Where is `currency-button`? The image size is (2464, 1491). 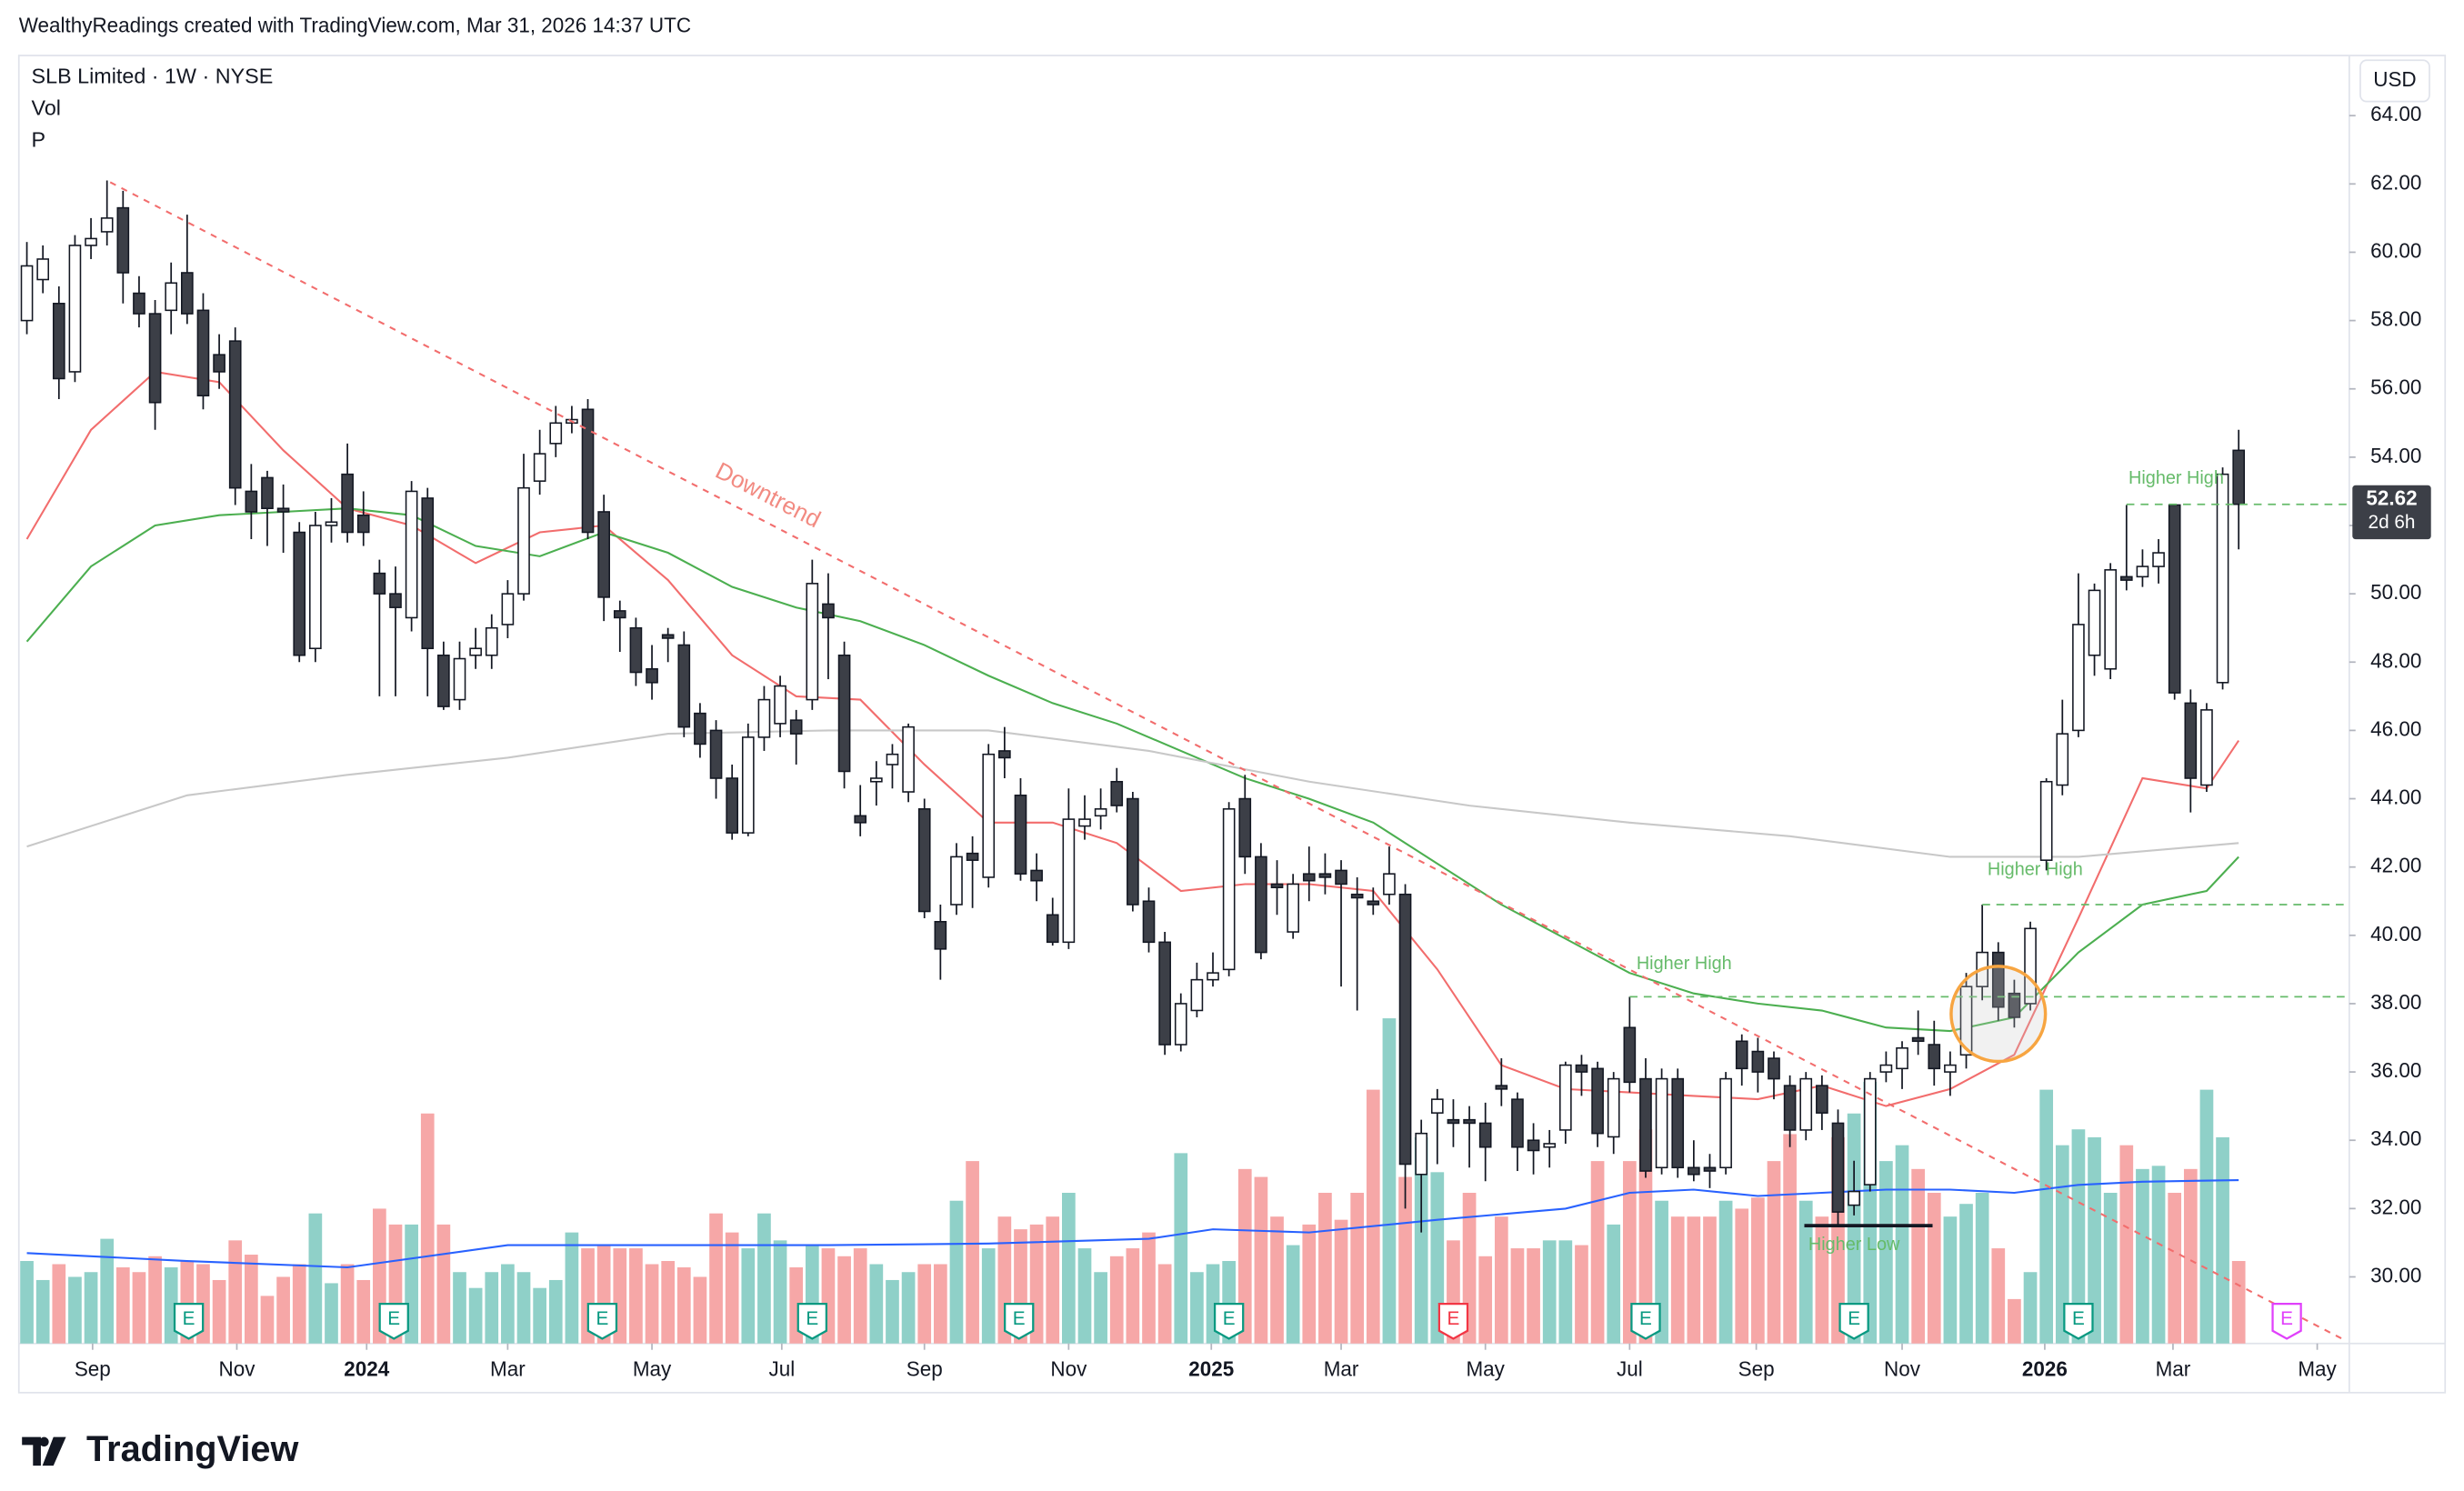
currency-button is located at coordinates (2394, 81).